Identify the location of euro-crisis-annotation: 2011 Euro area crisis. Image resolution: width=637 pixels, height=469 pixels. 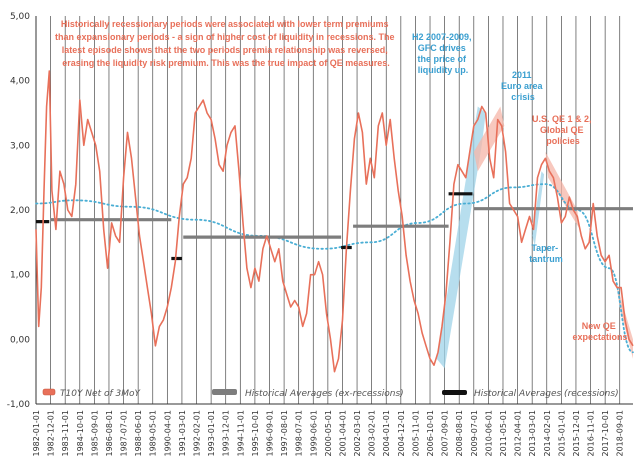
(523, 86).